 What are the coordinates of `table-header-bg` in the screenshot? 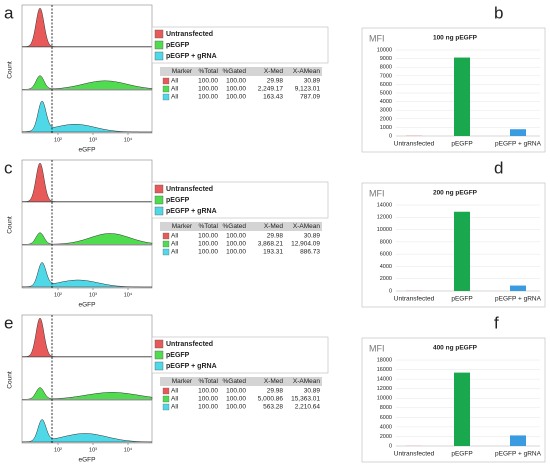 It's located at (241, 226).